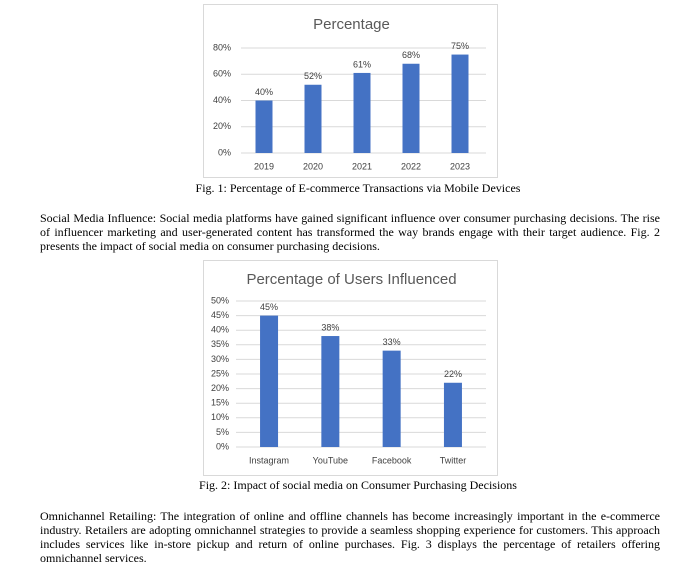 This screenshot has height=577, width=683. Describe the element at coordinates (411, 55) in the screenshot. I see `data-label: 68%` at that location.